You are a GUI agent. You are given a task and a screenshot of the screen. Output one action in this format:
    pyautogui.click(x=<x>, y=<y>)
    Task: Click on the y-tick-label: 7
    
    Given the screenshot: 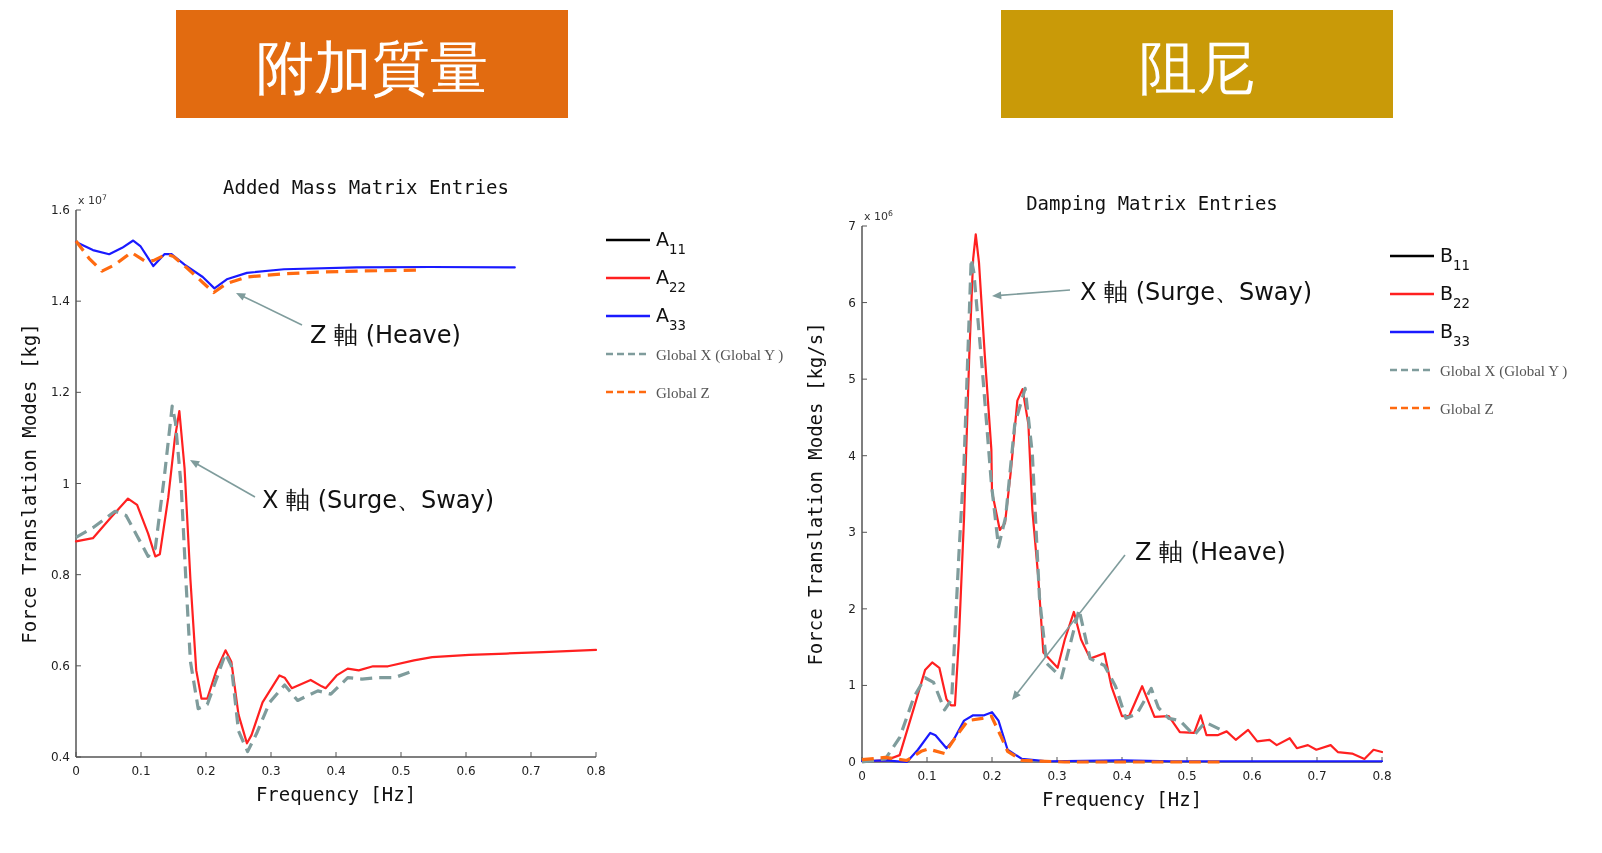 What is the action you would take?
    pyautogui.click(x=852, y=226)
    